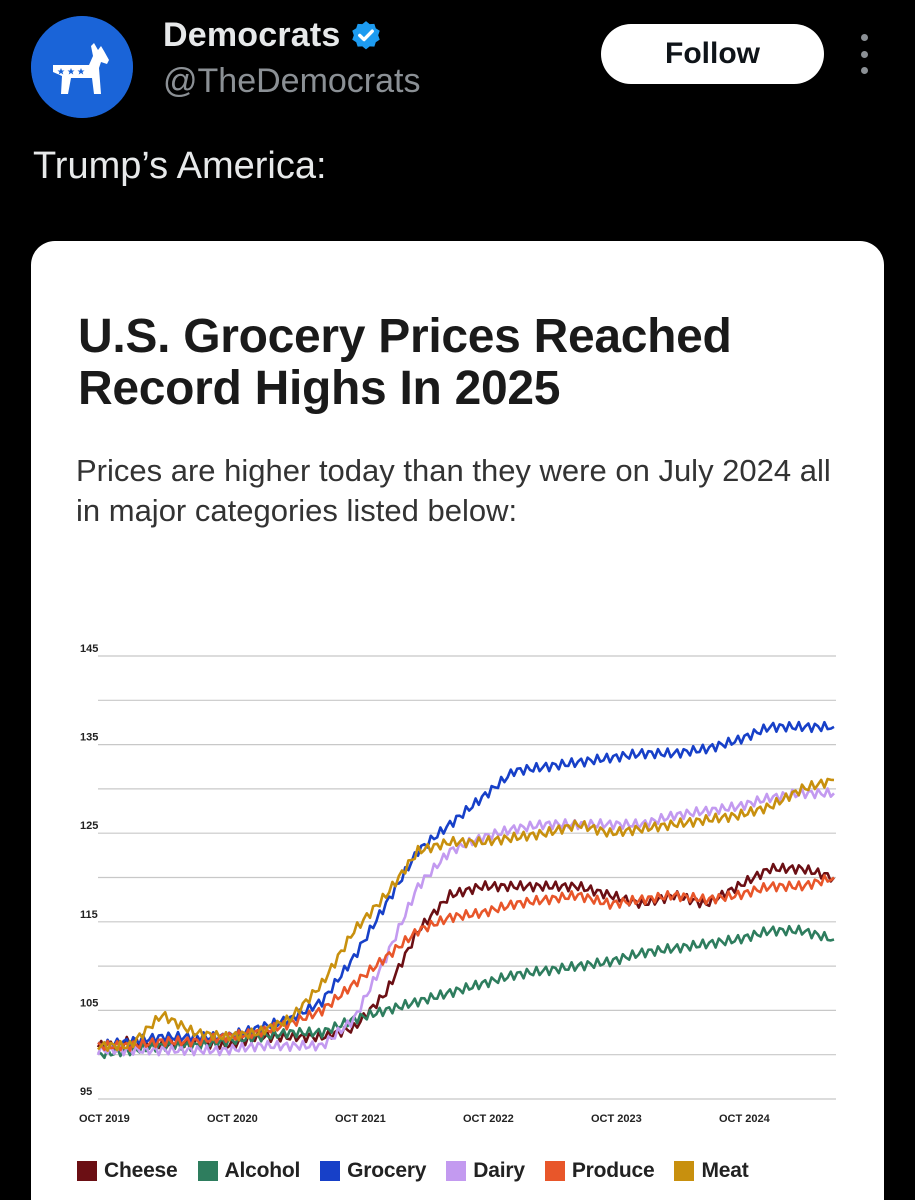  Describe the element at coordinates (613, 1170) in the screenshot. I see `legend-label: Produce` at that location.